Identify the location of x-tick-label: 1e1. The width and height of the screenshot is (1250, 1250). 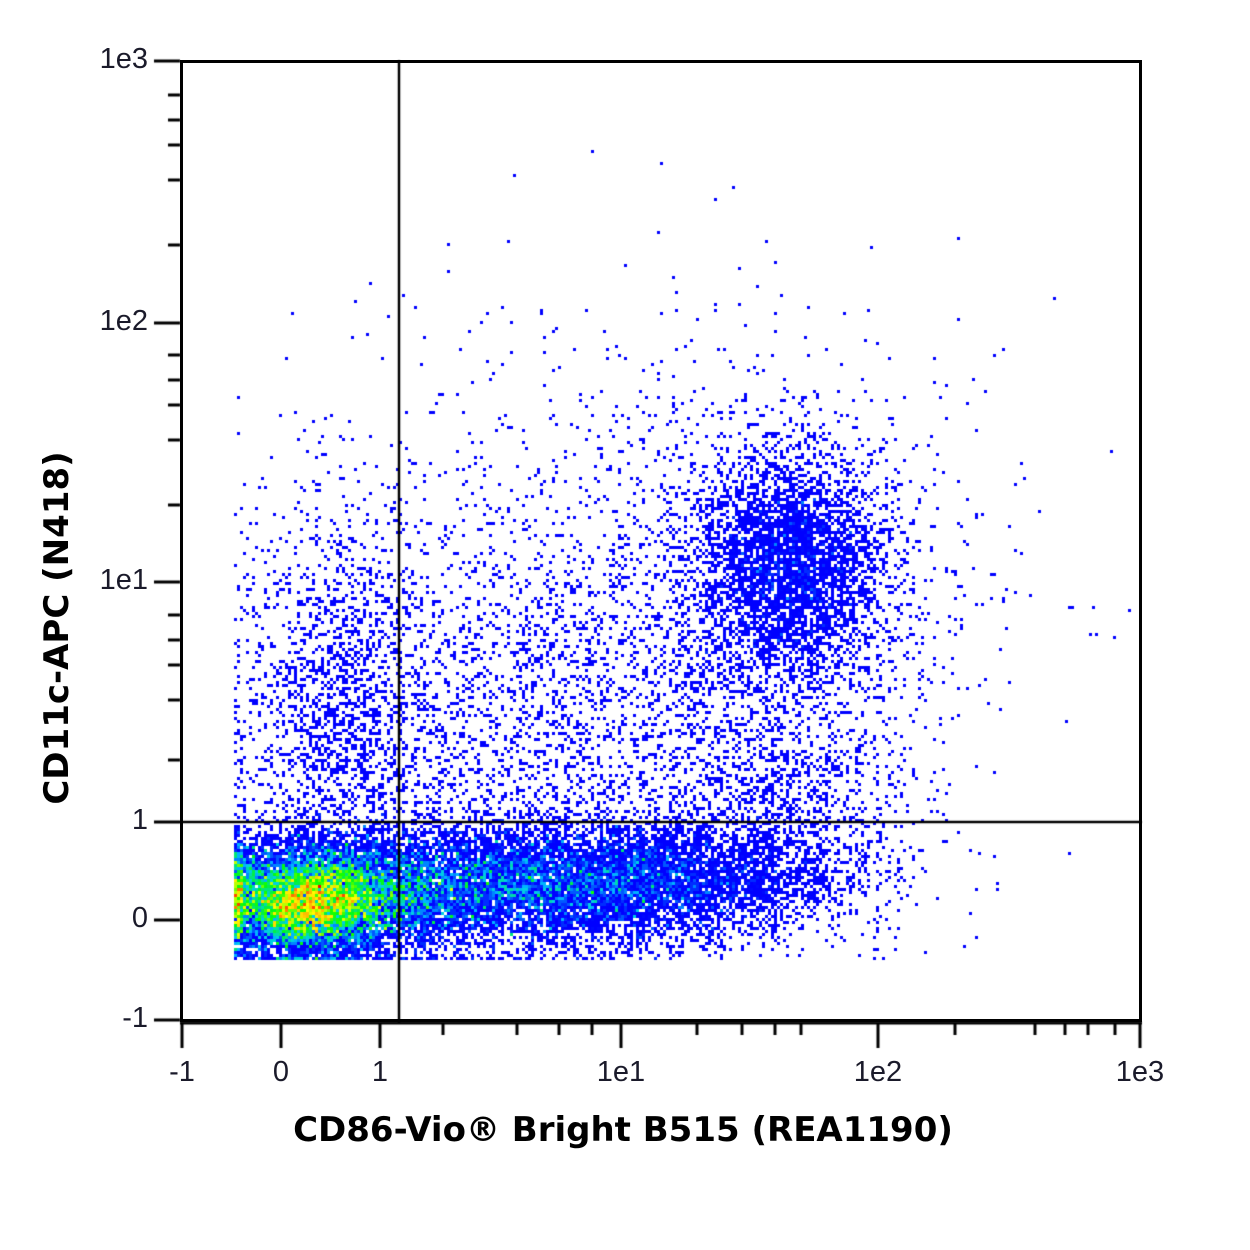
(621, 1072).